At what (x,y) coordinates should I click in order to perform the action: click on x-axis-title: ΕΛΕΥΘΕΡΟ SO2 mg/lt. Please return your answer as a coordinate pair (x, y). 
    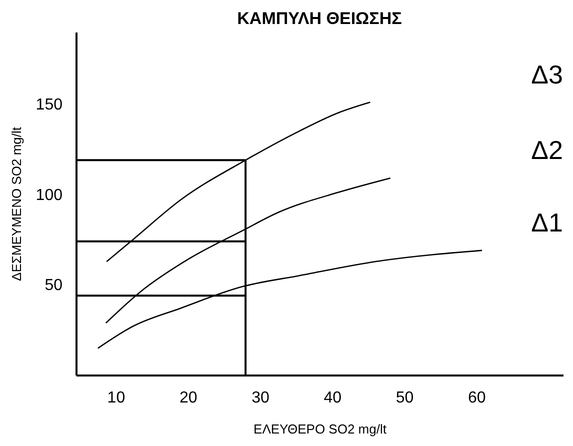
    Looking at the image, I should click on (320, 429).